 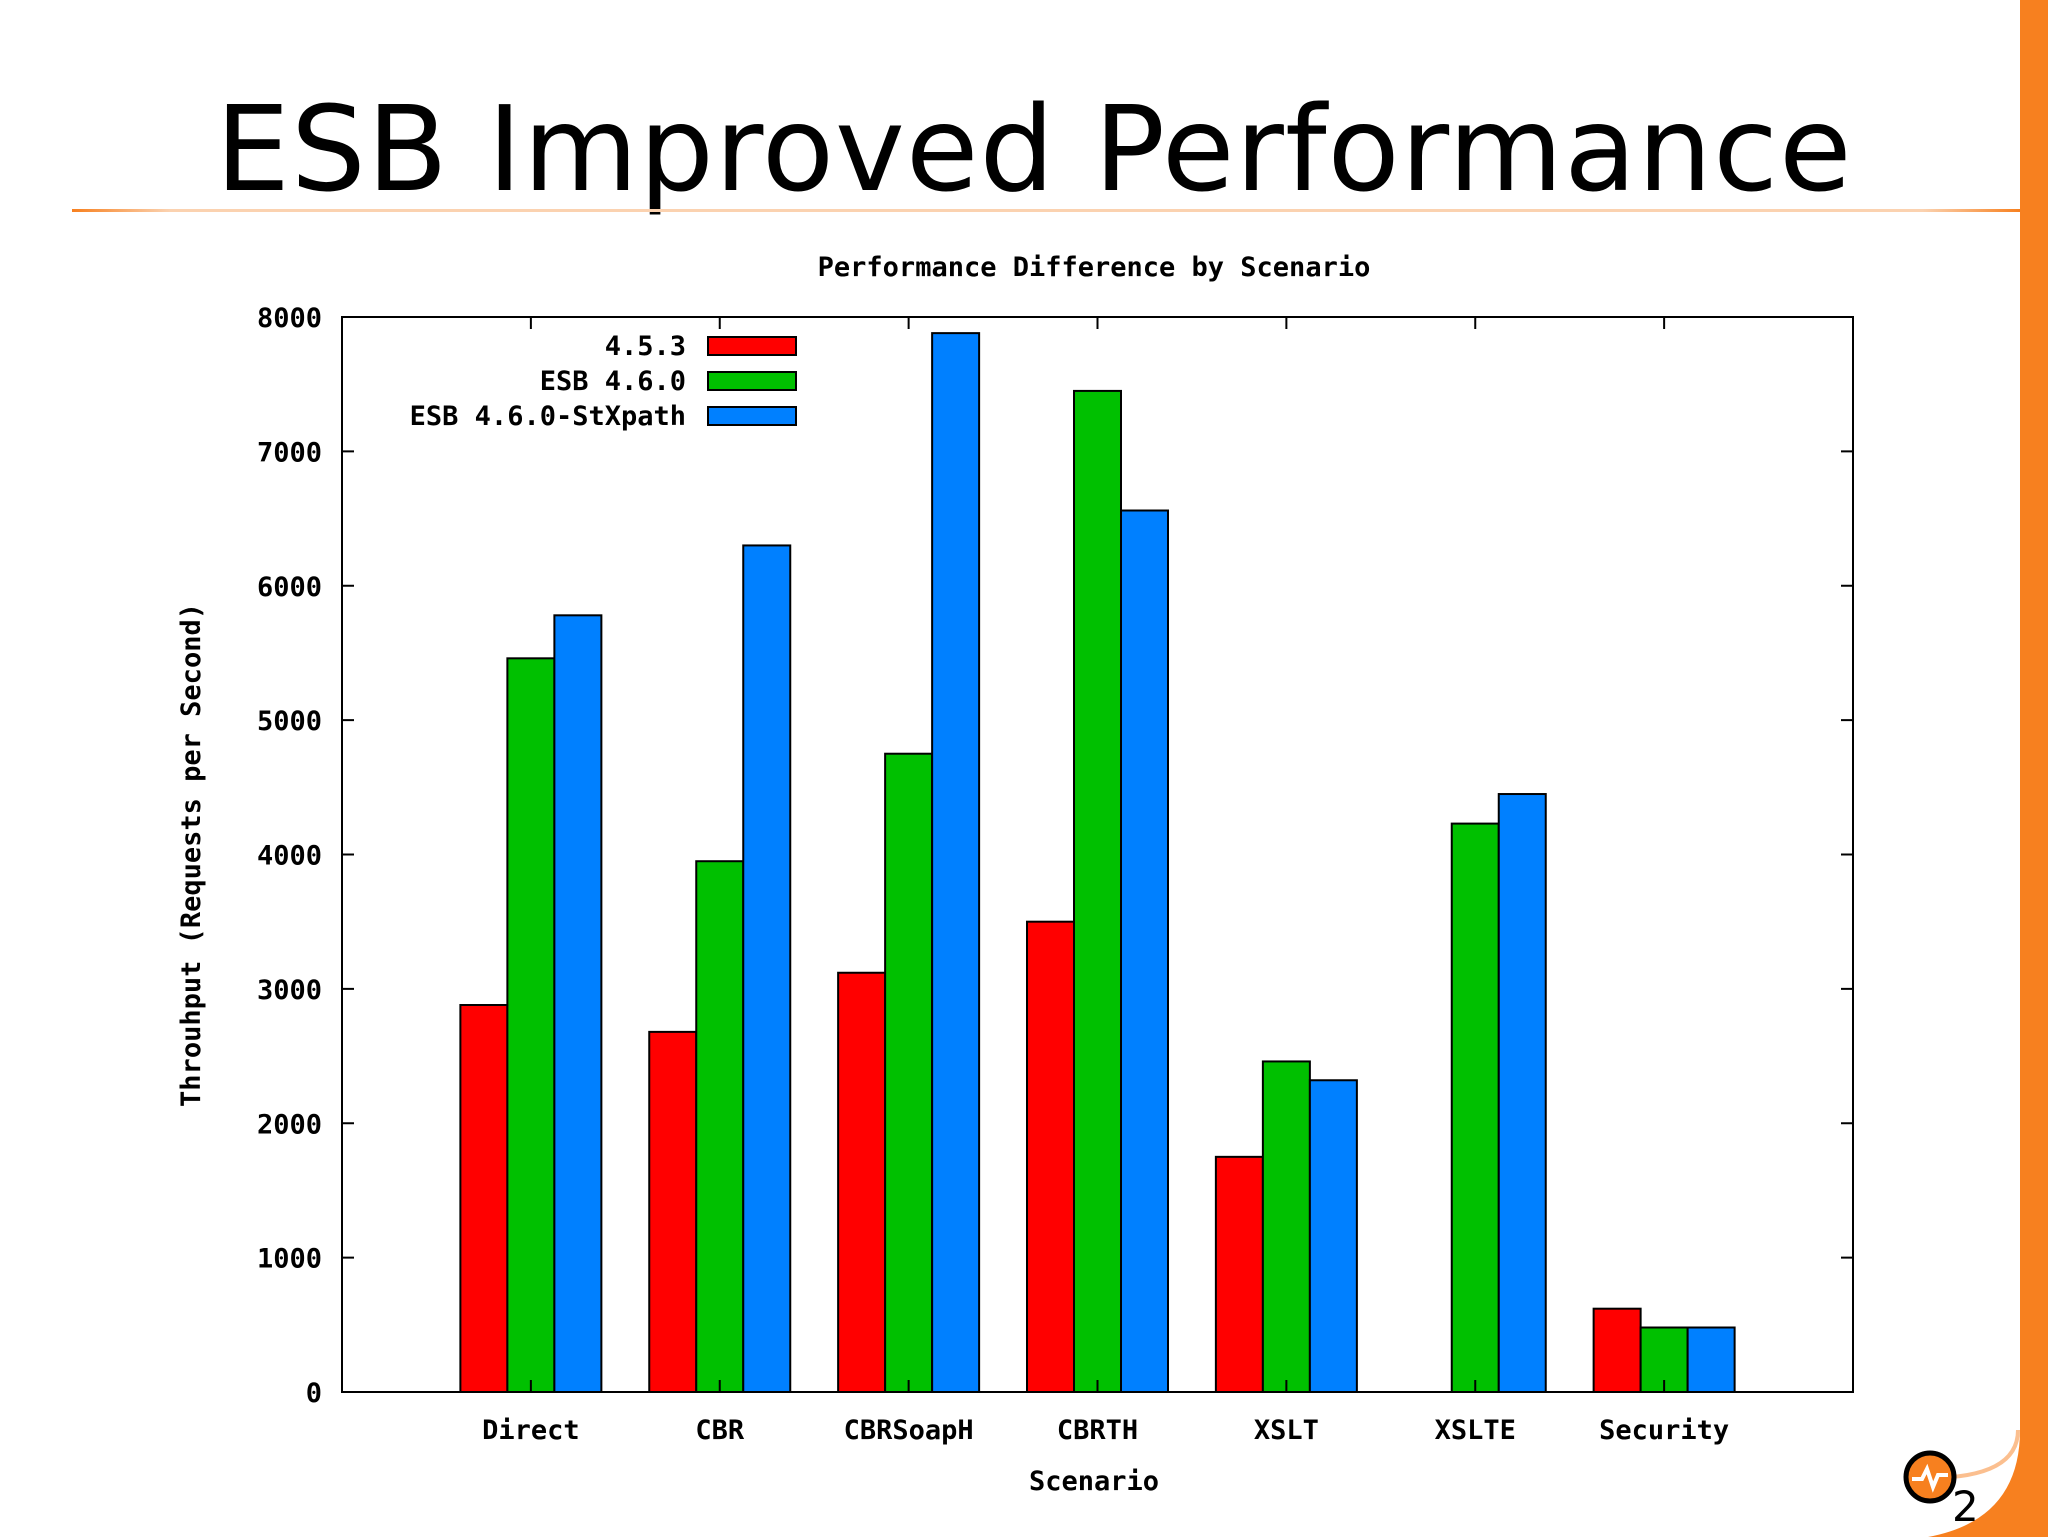 I want to click on wso2-logo-icon: 2, so click(x=1941, y=1487).